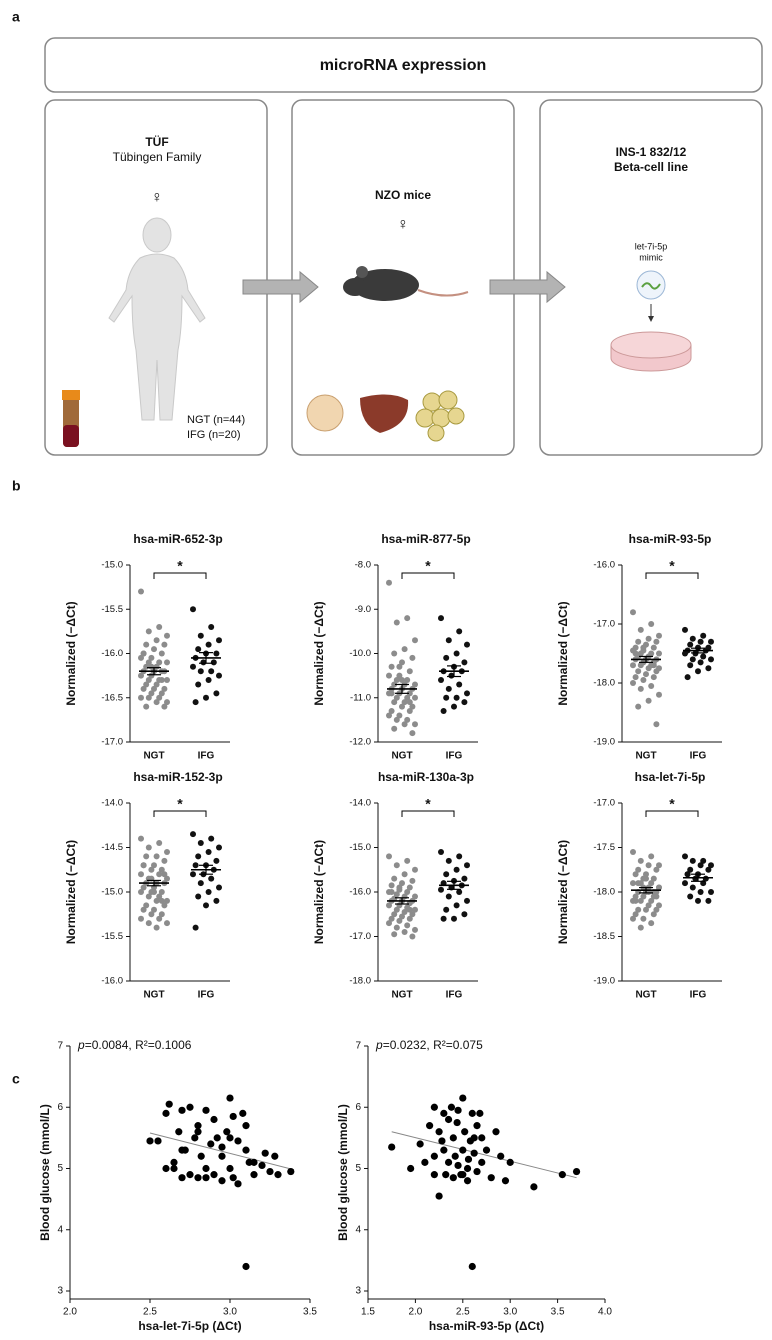 Image resolution: width=772 pixels, height=1340 pixels. I want to click on x-tick-label: IFG, so click(206, 756).